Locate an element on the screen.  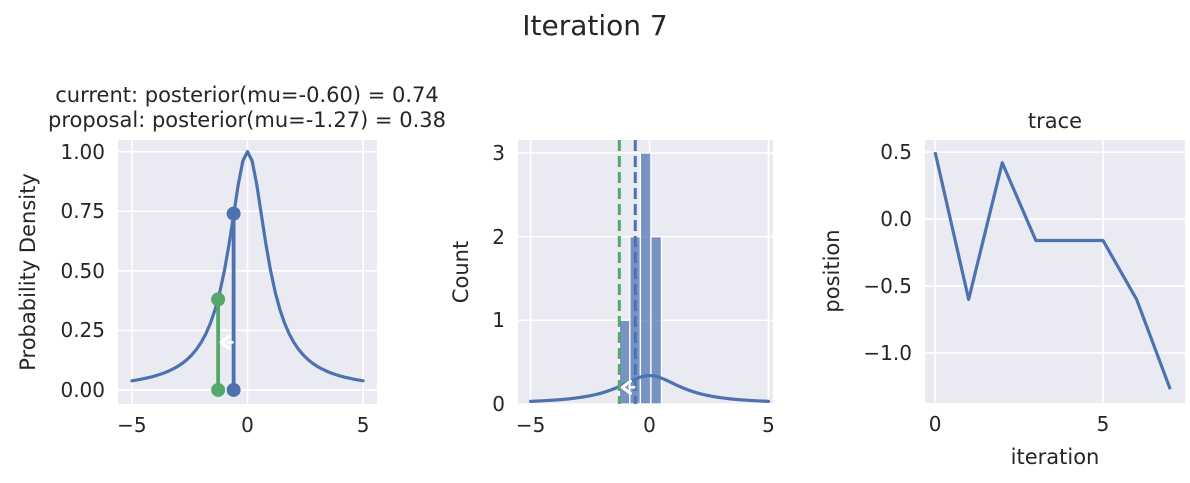
posterior-curve is located at coordinates (247, 266).